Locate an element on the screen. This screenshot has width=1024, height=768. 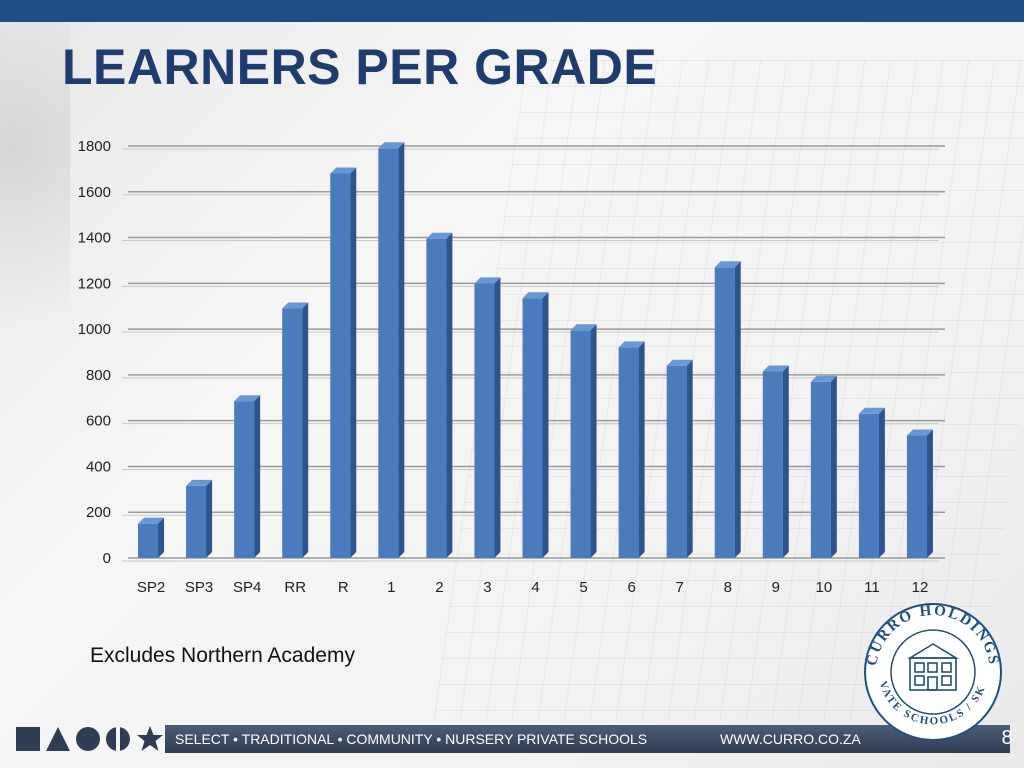
x-tick-label: 10 is located at coordinates (824, 587).